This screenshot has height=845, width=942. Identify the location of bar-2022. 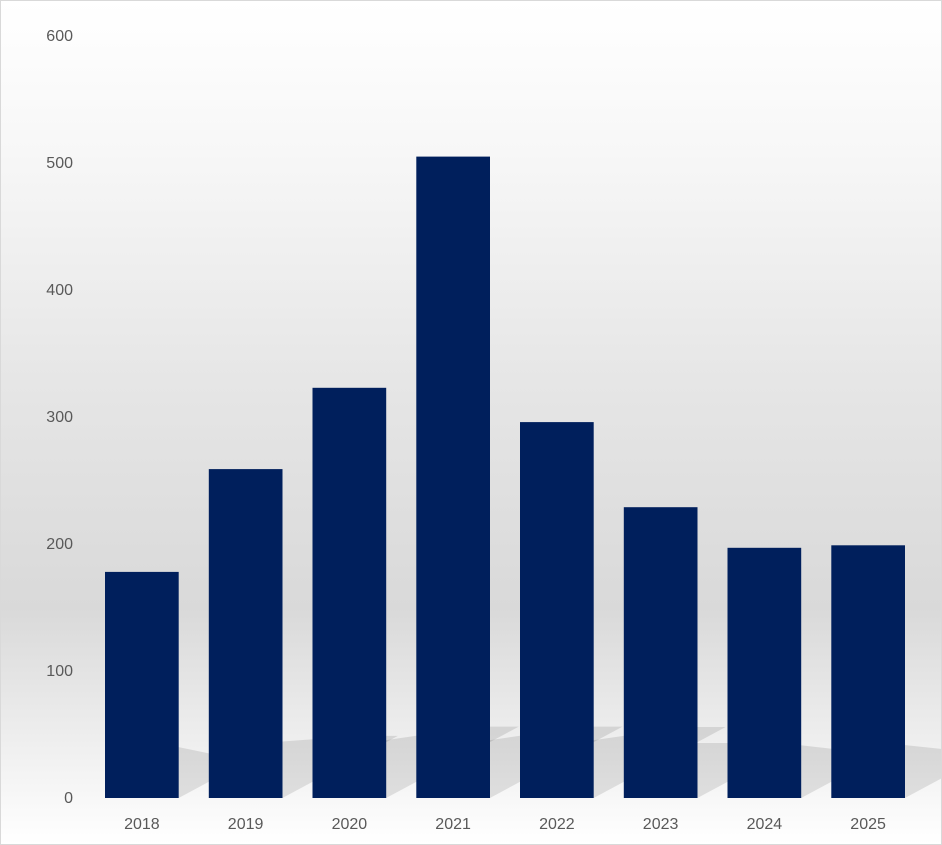
(557, 610).